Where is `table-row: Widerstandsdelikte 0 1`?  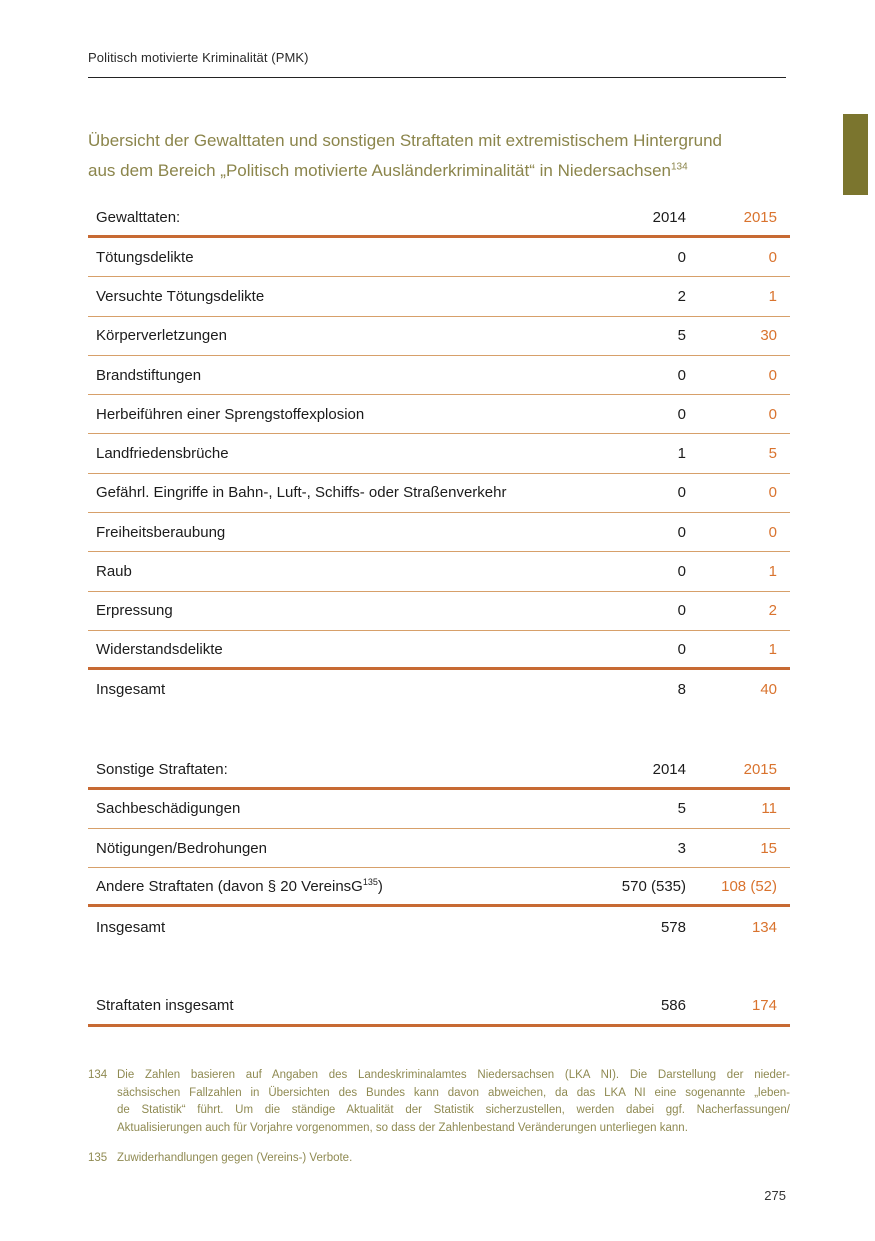 table-row: Widerstandsdelikte 0 1 is located at coordinates (439, 651).